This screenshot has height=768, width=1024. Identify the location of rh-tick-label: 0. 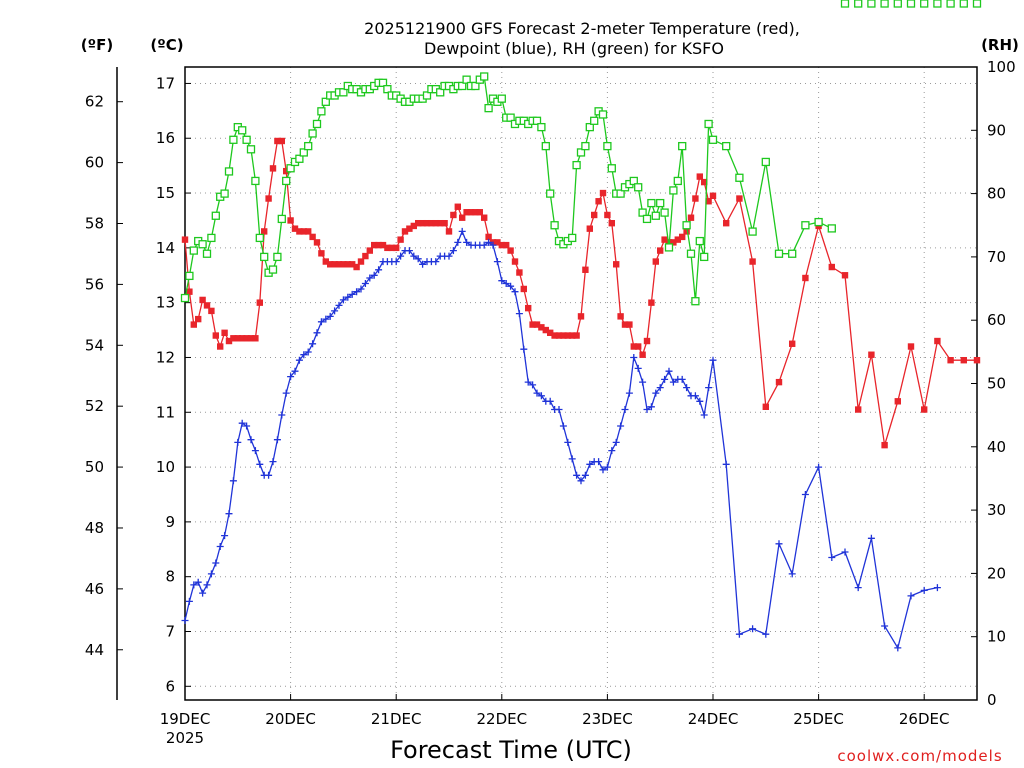
(992, 700).